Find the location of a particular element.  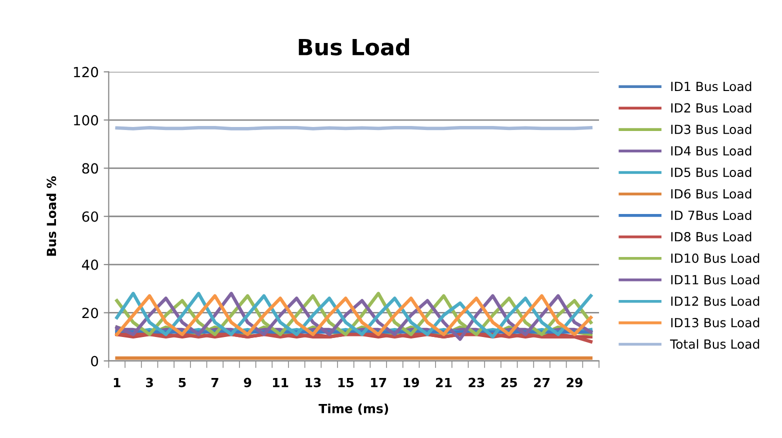

legend-label: ID6 Bus Load is located at coordinates (711, 193).